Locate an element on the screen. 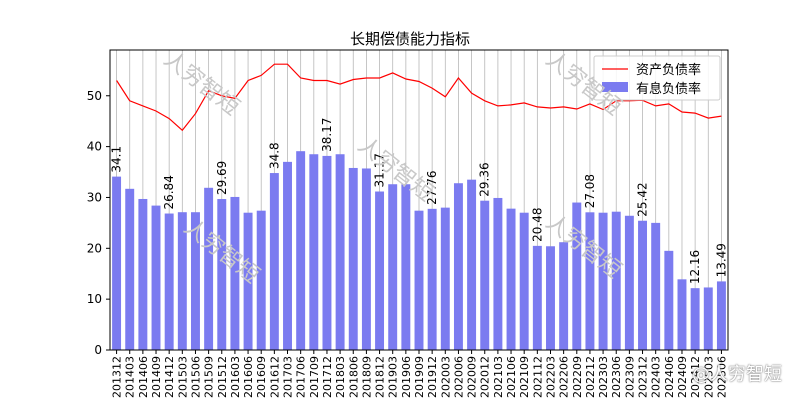 This screenshot has width=800, height=400. x-tick-label: 201803 is located at coordinates (340, 377).